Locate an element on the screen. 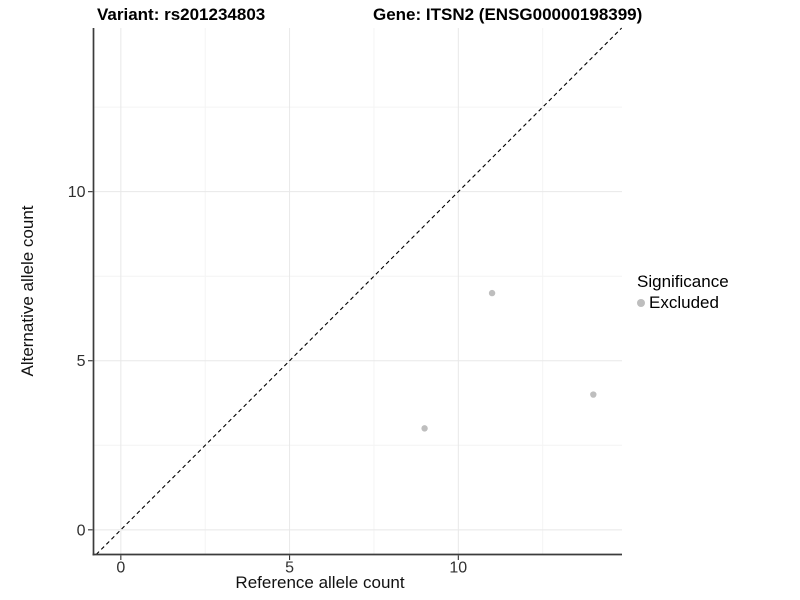  gene-title: Gene: ITSN2 (ENSG00000198399) is located at coordinates (508, 14).